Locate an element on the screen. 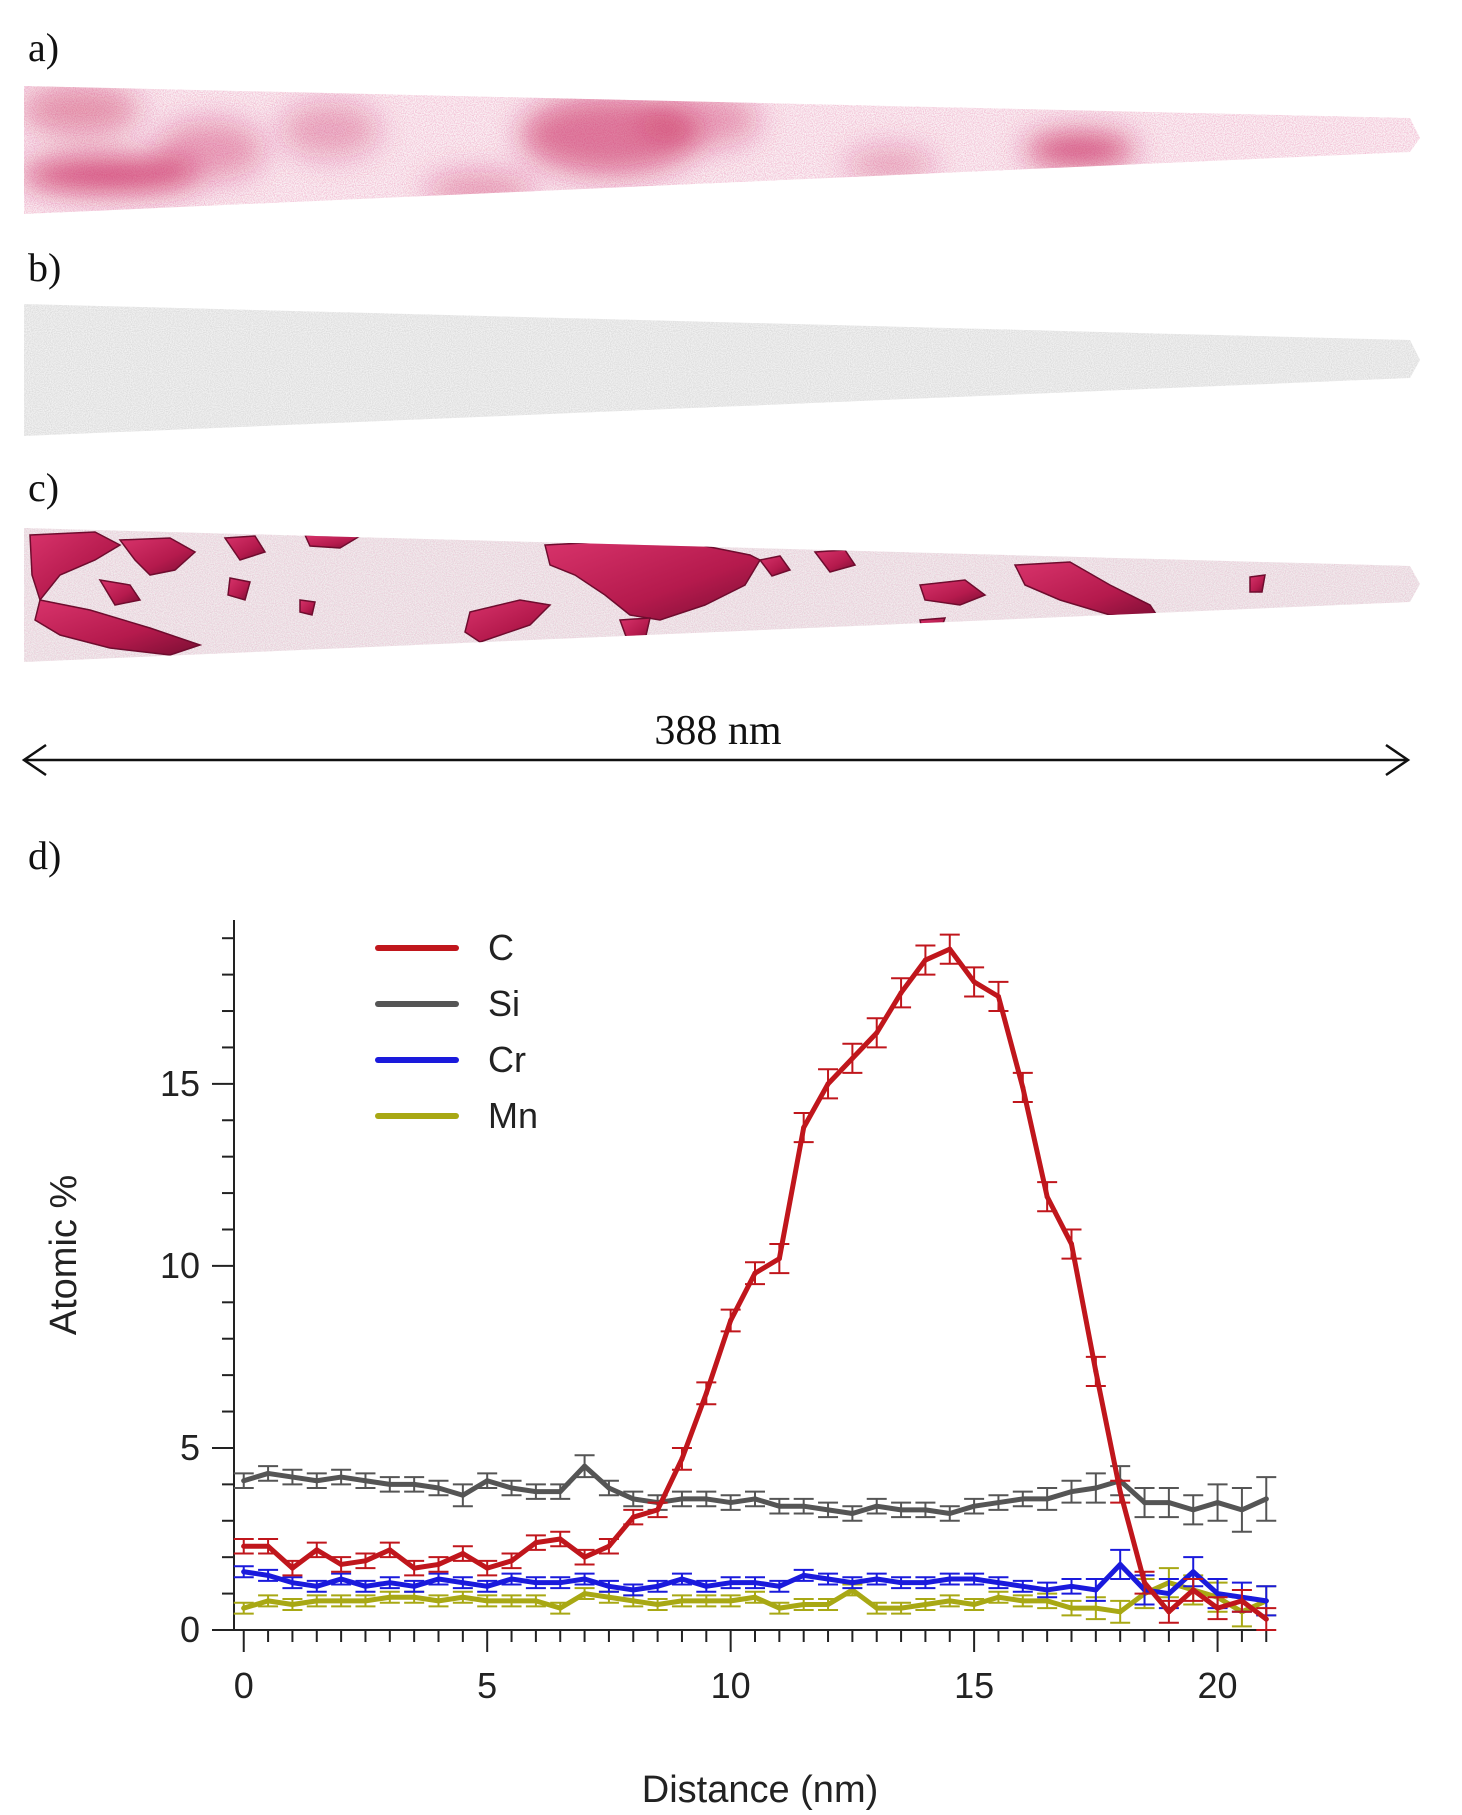  series-si is located at coordinates (755, 1493).